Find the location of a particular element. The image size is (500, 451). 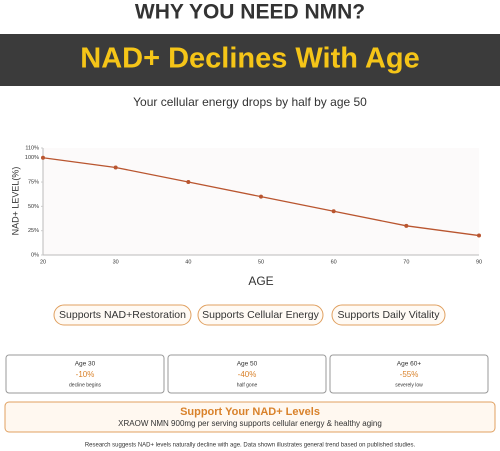

badge-label: Supports NAD+Restoration is located at coordinates (122, 315).